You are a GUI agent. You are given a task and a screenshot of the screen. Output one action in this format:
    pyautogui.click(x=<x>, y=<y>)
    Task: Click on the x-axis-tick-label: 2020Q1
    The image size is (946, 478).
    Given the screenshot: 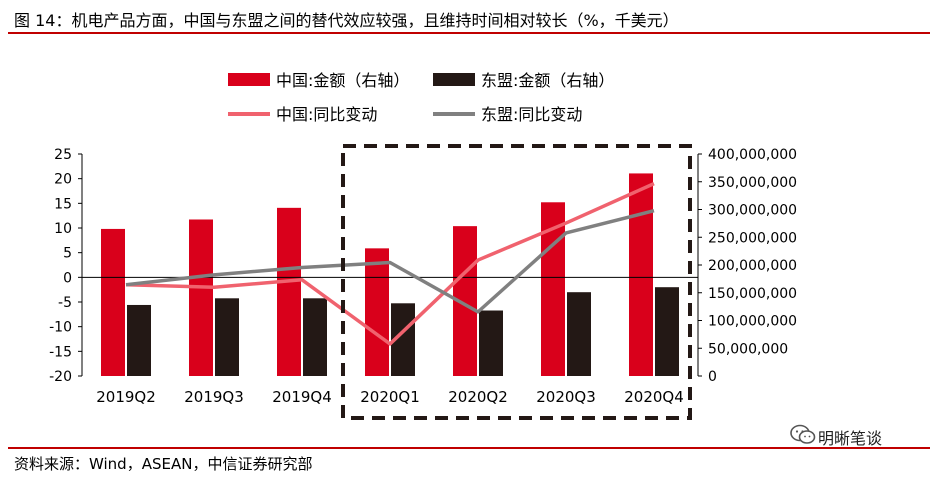 What is the action you would take?
    pyautogui.click(x=390, y=397)
    